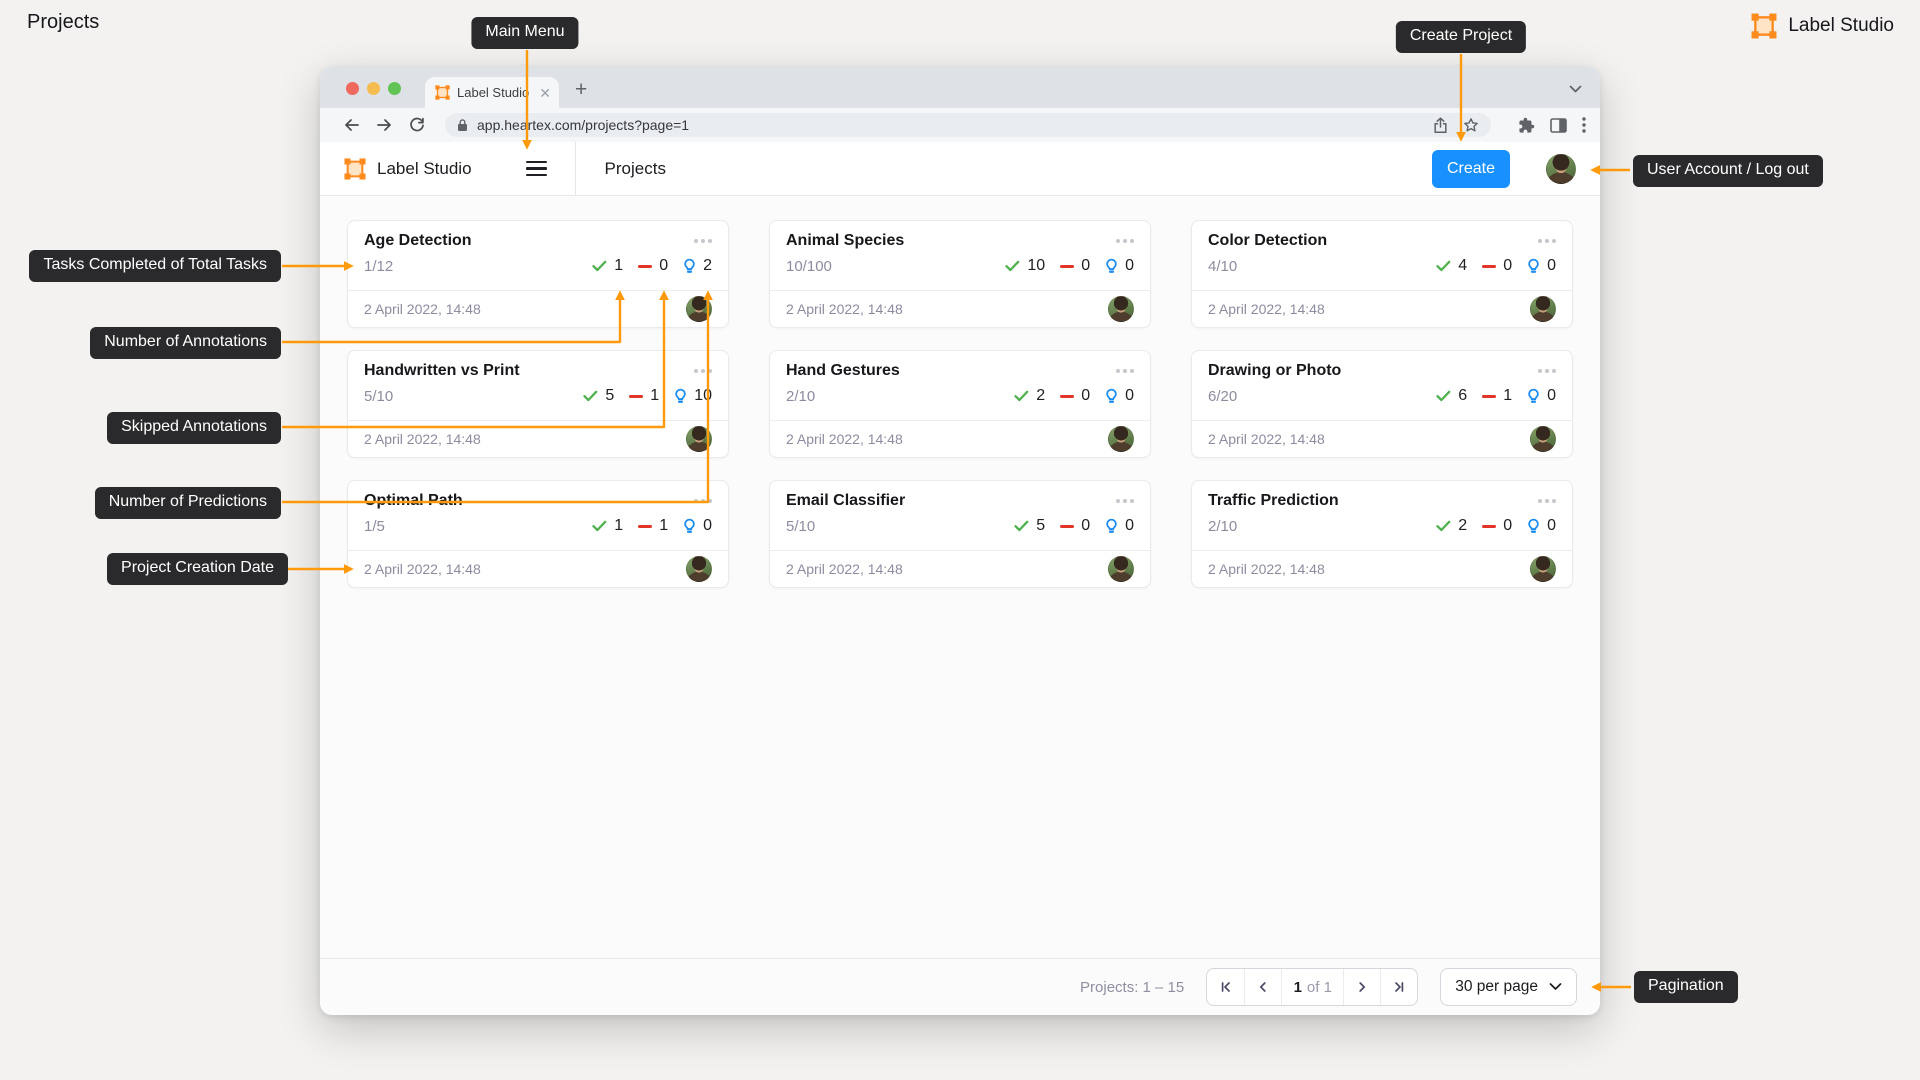 This screenshot has width=1920, height=1080. Describe the element at coordinates (1496, 986) in the screenshot. I see `per-page-value: 30 per page` at that location.